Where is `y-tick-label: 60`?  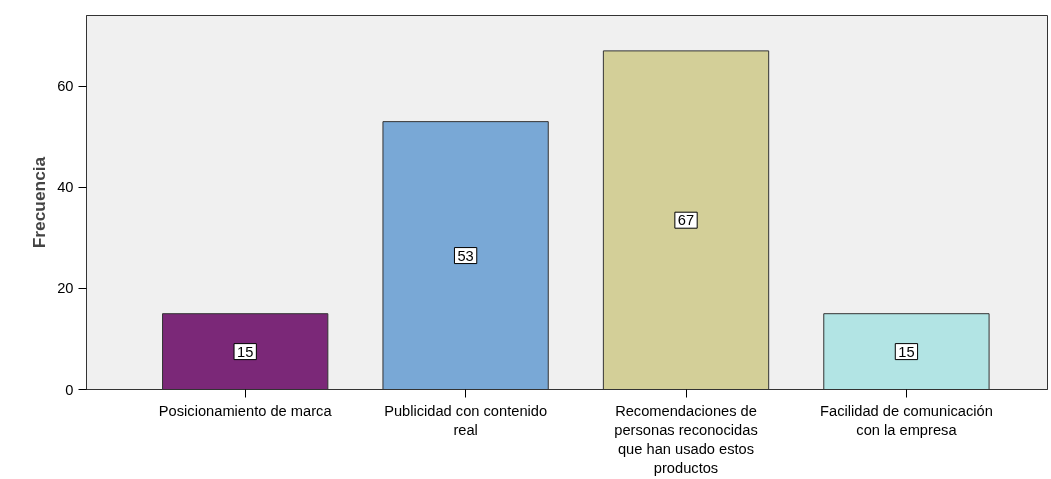
y-tick-label: 60 is located at coordinates (65, 86).